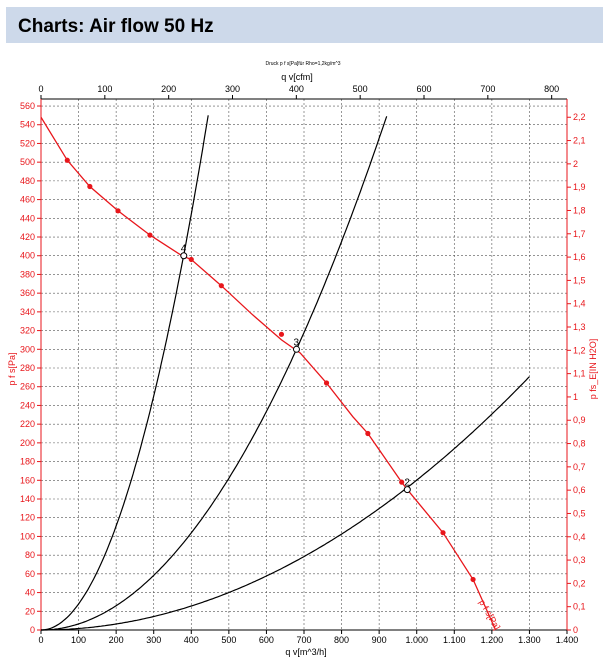 Image resolution: width=609 pixels, height=662 pixels. I want to click on left-tick-label: 180, so click(27, 462).